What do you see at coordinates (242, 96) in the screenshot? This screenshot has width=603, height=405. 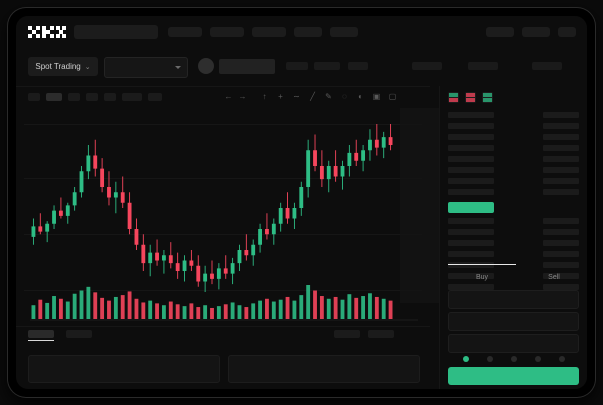 I see `redo-icon: →` at bounding box center [242, 96].